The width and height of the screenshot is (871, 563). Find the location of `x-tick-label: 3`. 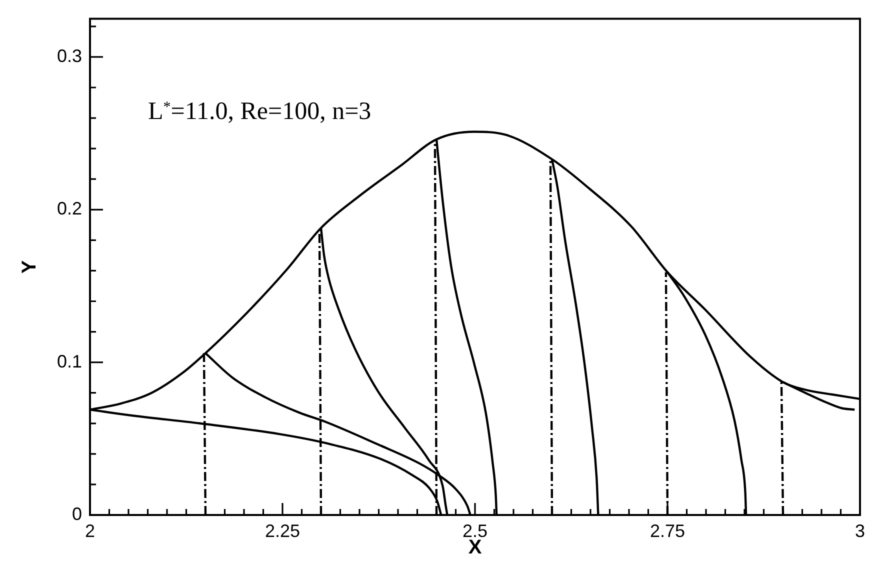

x-tick-label: 3 is located at coordinates (859, 530).